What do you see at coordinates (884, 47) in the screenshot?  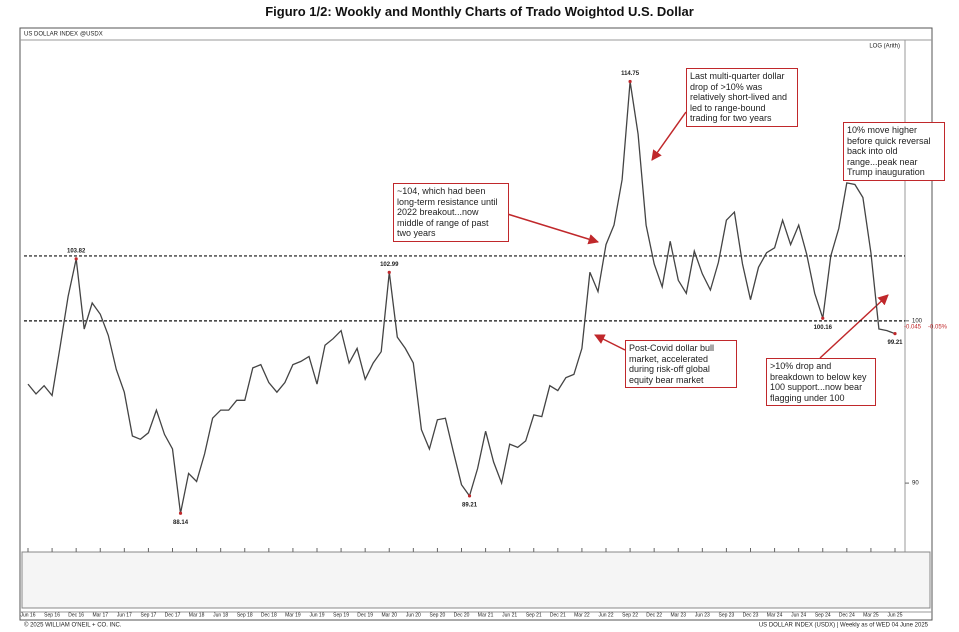 I see `header-right: LOG (Arith)` at bounding box center [884, 47].